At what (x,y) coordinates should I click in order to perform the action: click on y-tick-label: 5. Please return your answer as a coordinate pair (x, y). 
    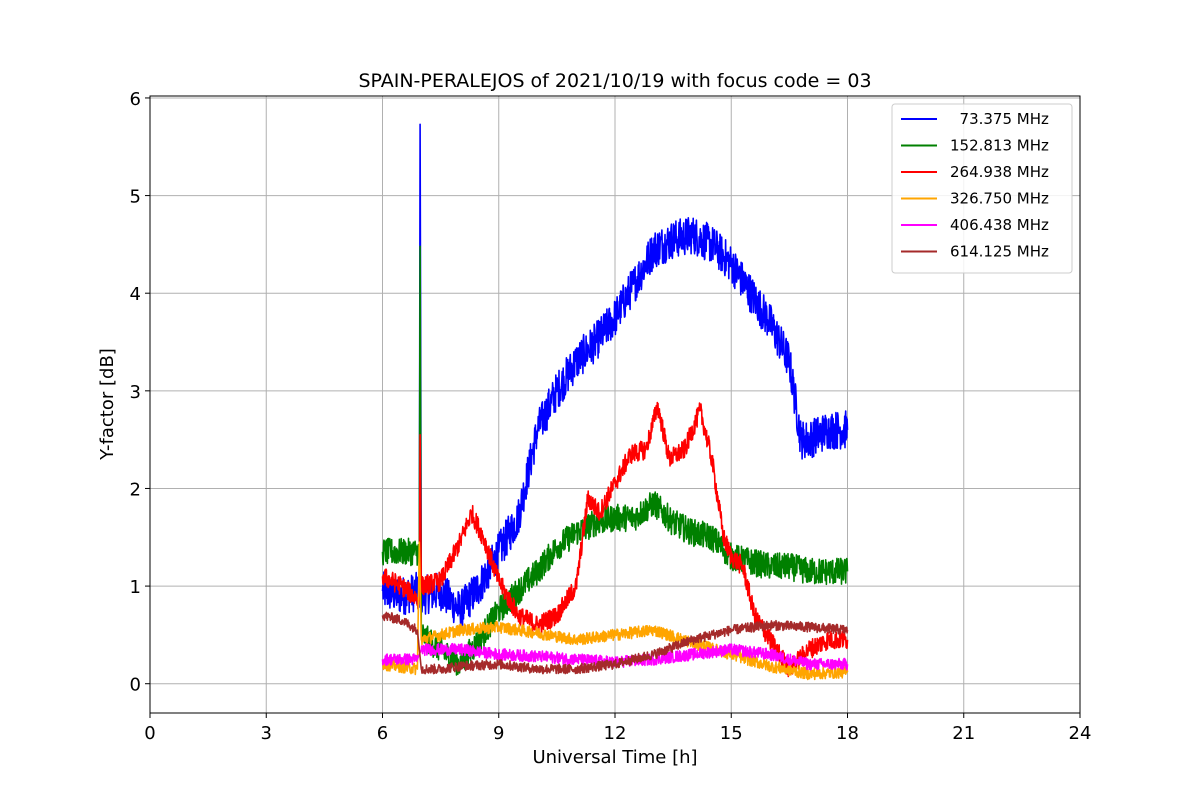
    Looking at the image, I should click on (135, 197).